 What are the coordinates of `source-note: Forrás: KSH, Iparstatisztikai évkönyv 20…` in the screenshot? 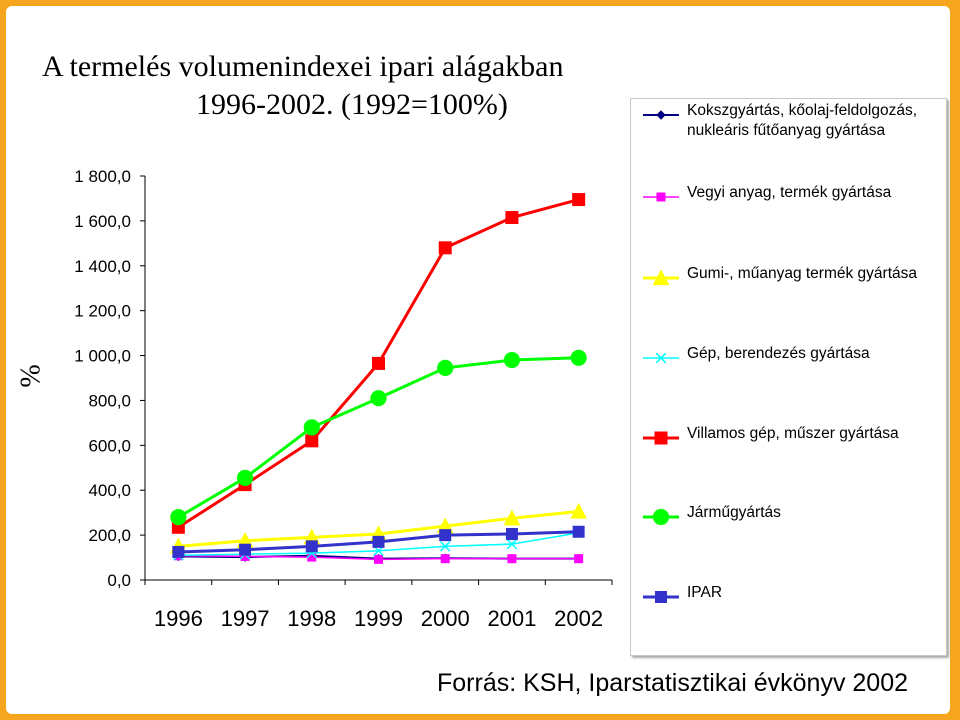 It's located at (673, 683).